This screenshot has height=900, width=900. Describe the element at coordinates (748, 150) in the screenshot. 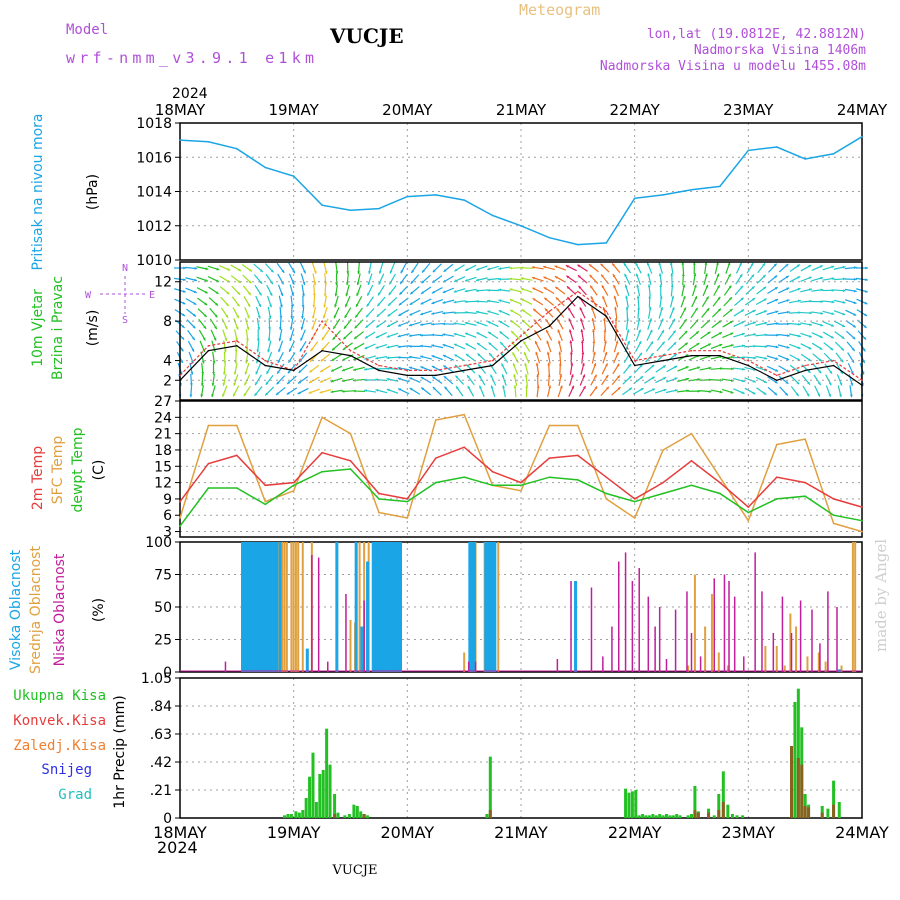

I see `pressure-line-point` at that location.